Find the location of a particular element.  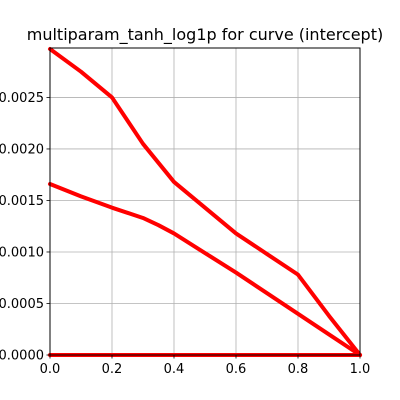

y-tick-label: 0.0005 is located at coordinates (22, 304).